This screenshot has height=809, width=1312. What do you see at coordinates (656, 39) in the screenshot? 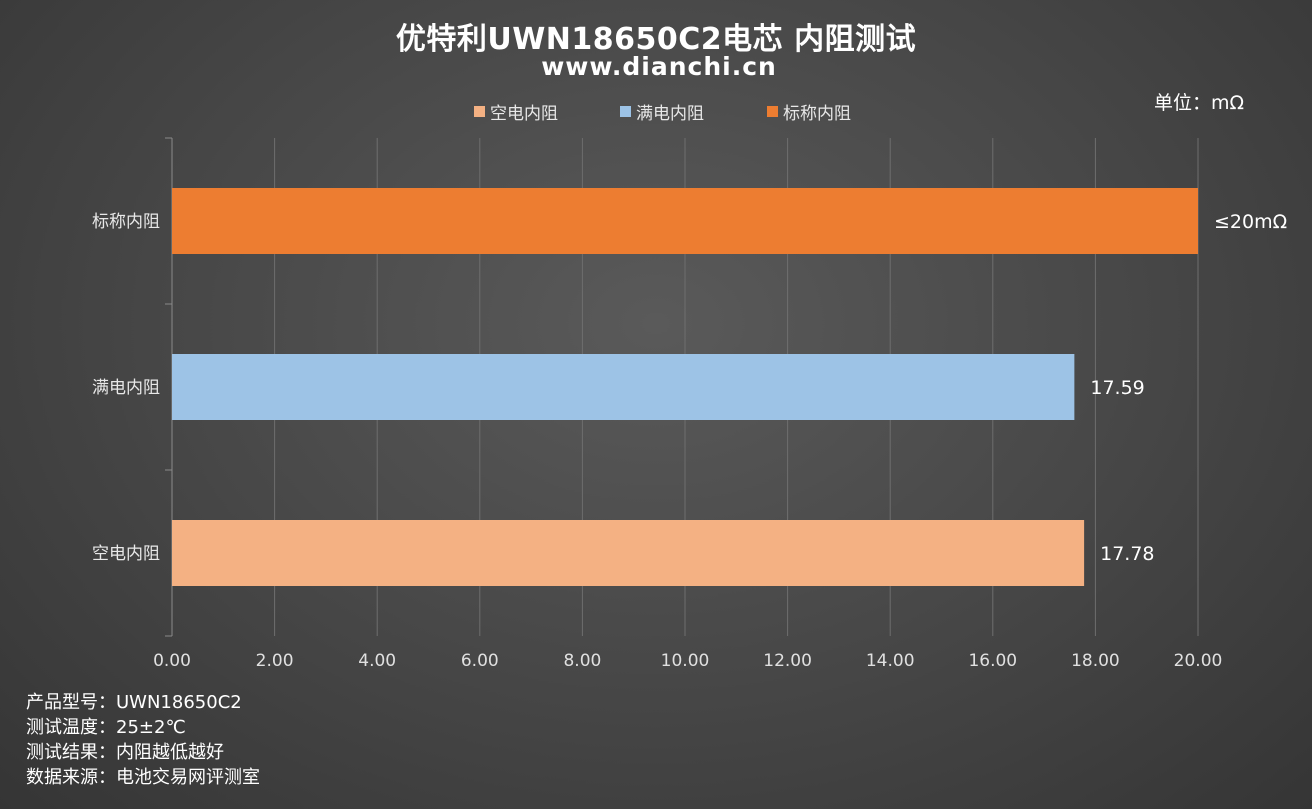
I see `chart-title: 优特利UWN18650C2电芯 内阻测试` at bounding box center [656, 39].